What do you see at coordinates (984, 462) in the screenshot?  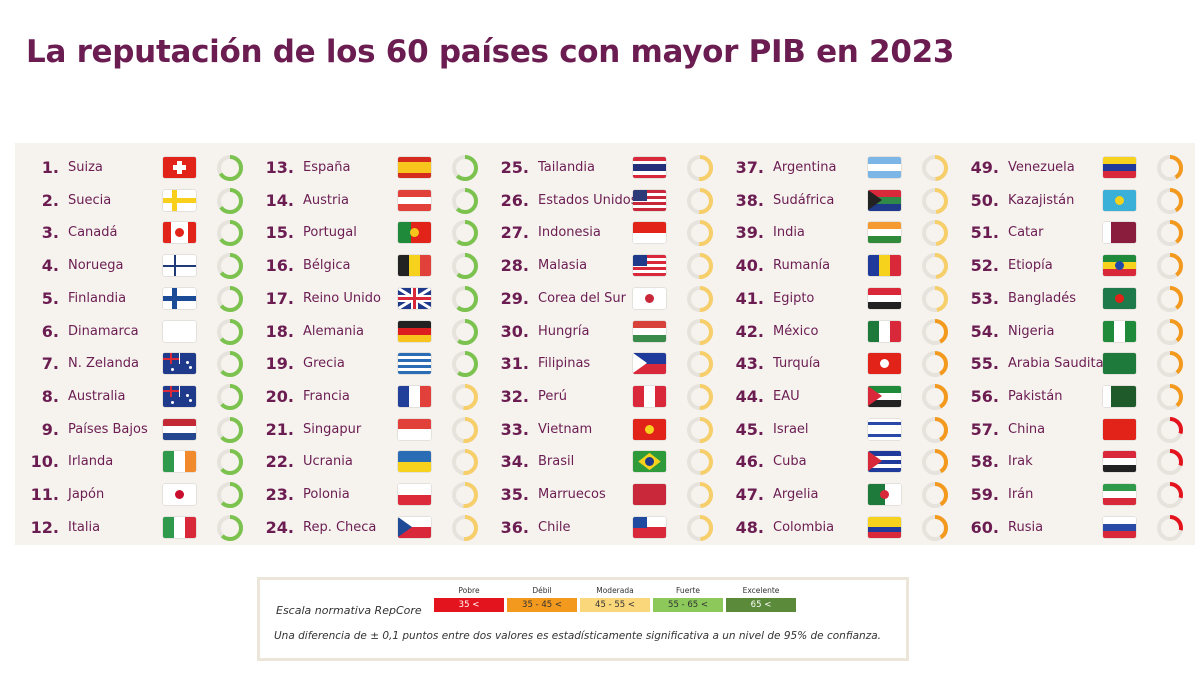 I see `rank-number: 58.` at bounding box center [984, 462].